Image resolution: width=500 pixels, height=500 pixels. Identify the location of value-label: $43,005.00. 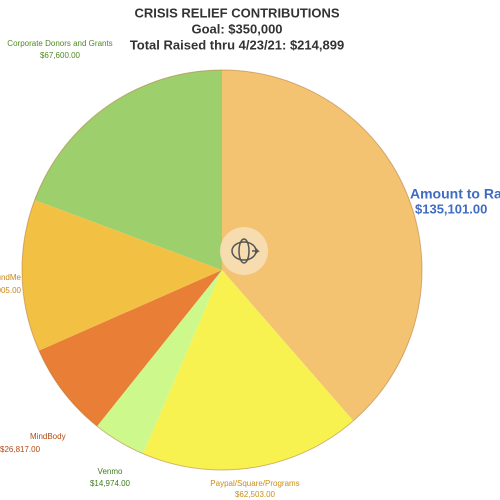
(11, 290).